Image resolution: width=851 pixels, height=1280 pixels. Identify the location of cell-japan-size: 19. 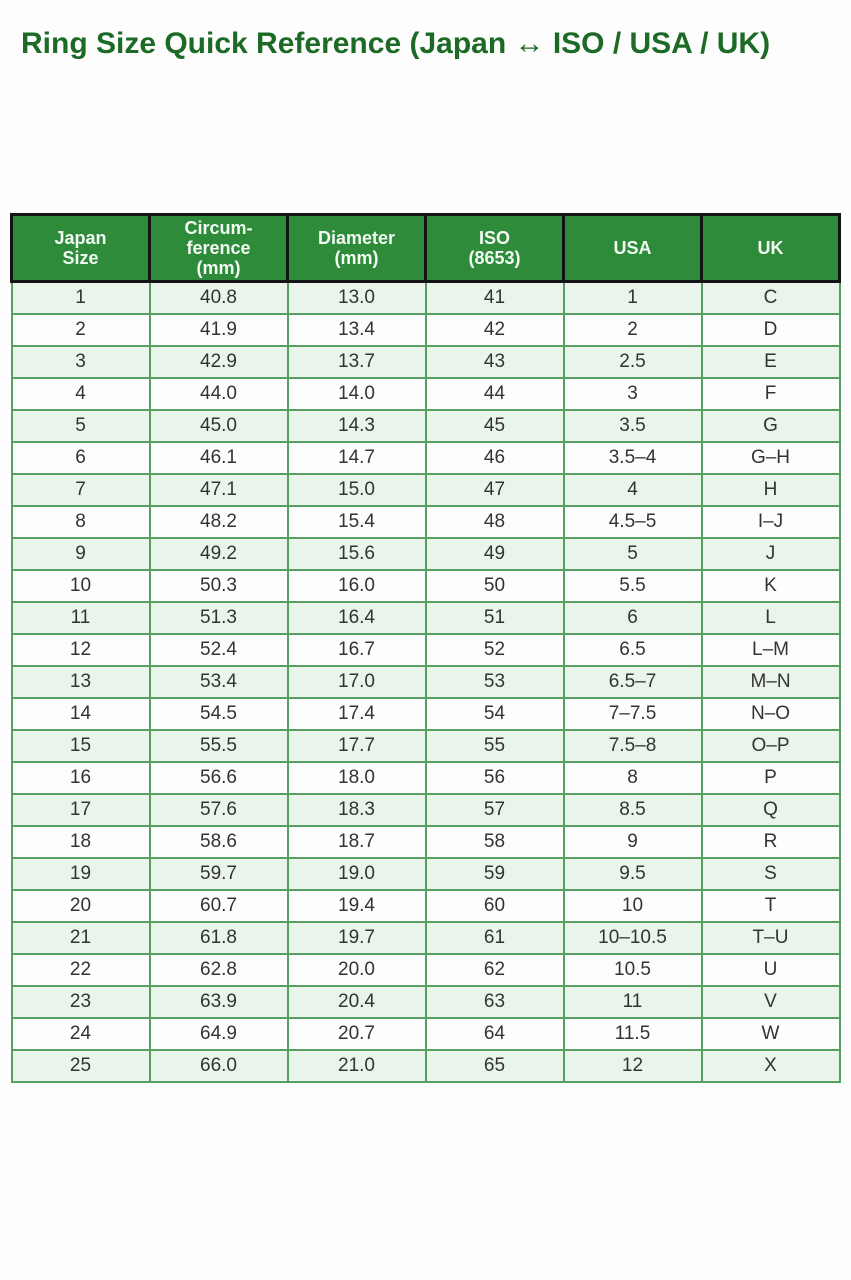
(80, 874).